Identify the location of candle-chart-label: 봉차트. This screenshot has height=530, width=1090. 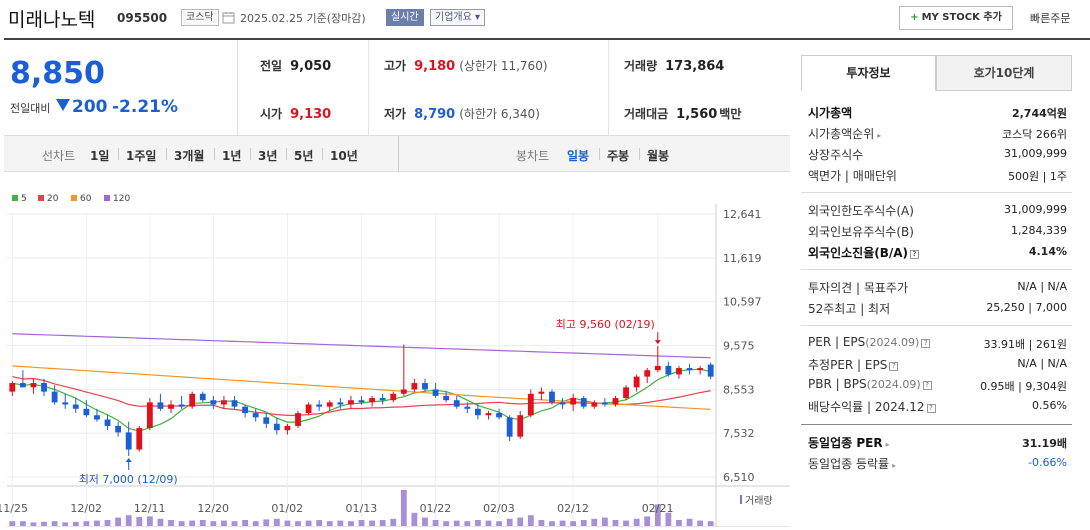
(533, 156).